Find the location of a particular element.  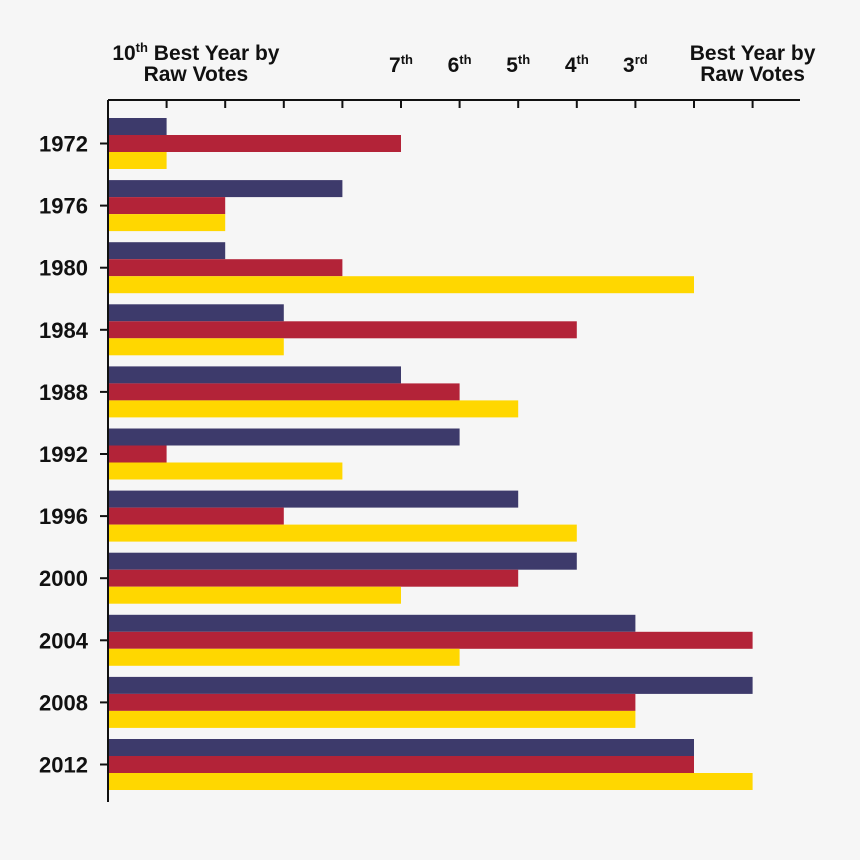

x-label-5: 3rd is located at coordinates (635, 64).